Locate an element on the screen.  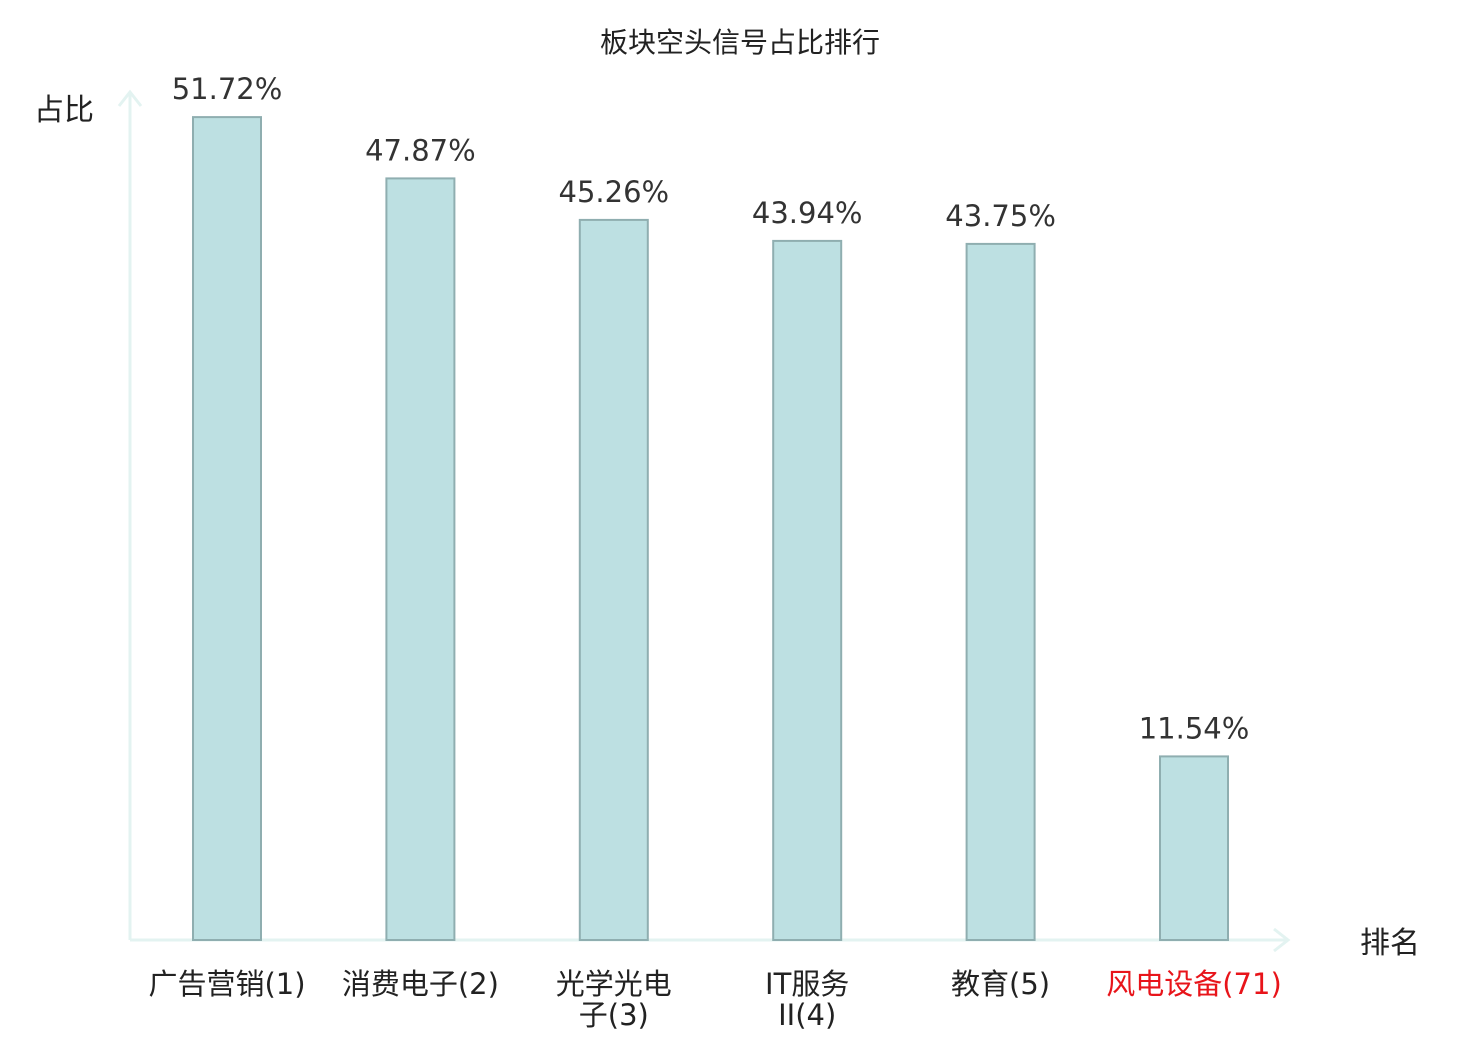
bar-value-label: 47.87% is located at coordinates (420, 150).